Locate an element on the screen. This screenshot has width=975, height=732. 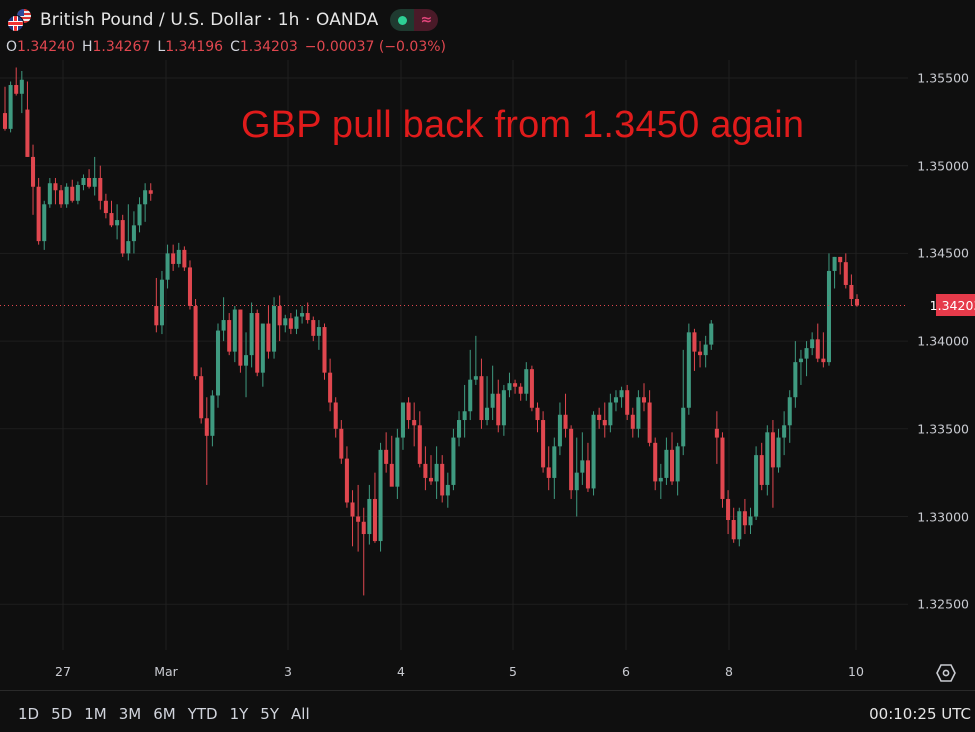
chart-settings-gear-icon is located at coordinates (946, 673).